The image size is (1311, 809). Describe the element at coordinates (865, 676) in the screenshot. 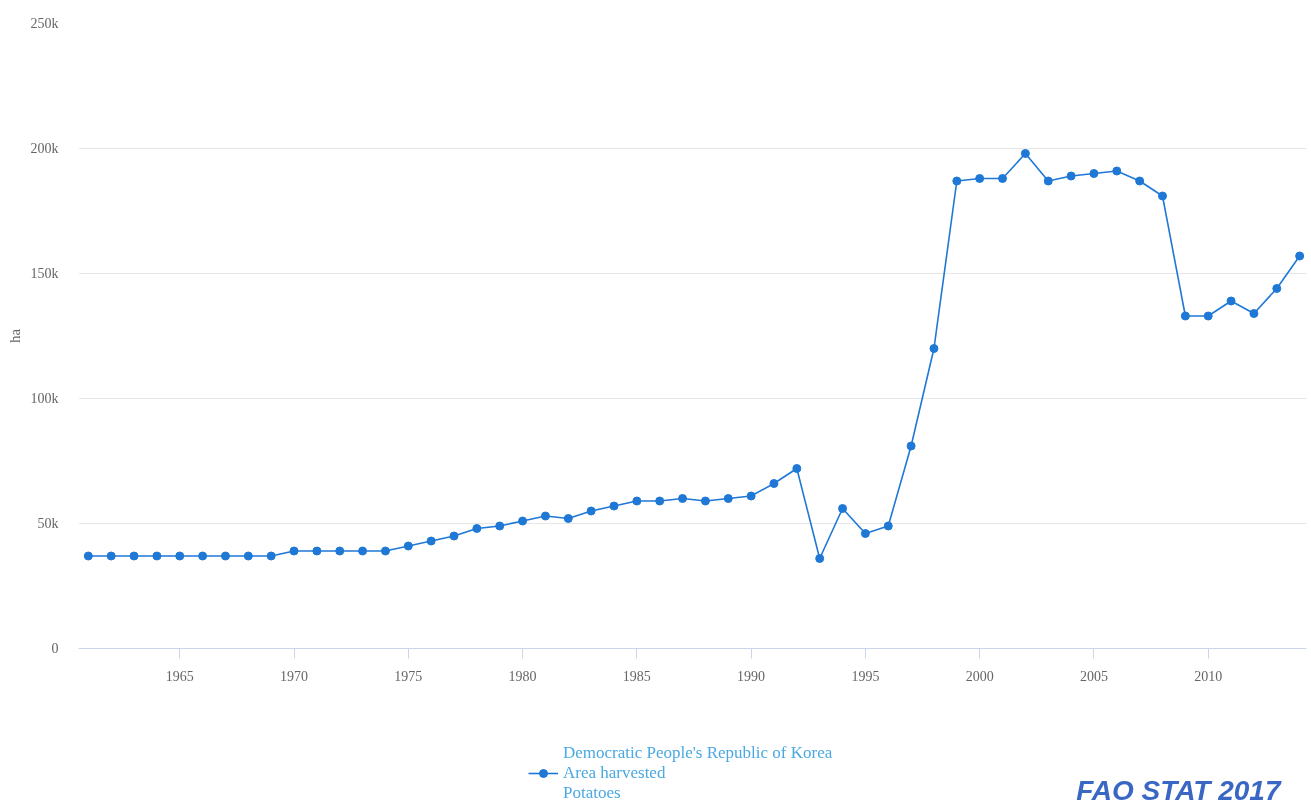

I see `x-tick-label: 1995` at that location.